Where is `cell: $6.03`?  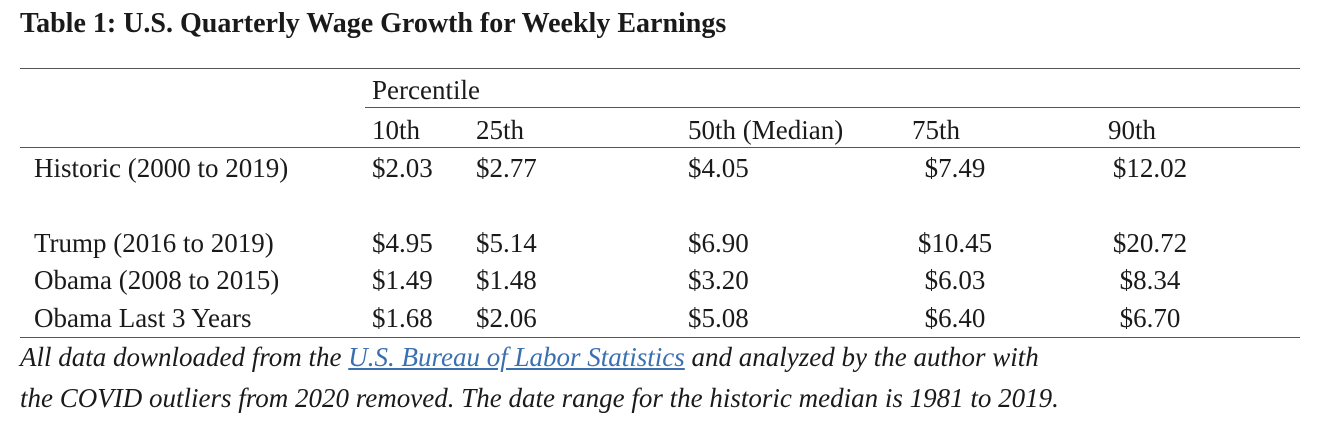 cell: $6.03 is located at coordinates (955, 280).